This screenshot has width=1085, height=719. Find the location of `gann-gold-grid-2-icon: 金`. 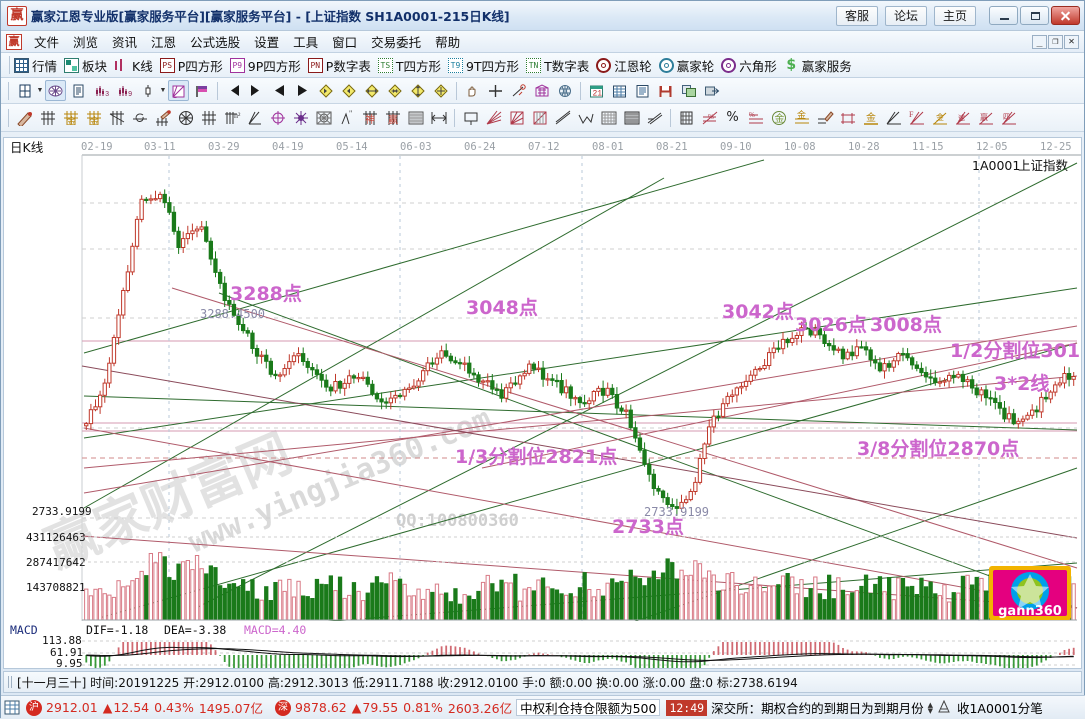

gann-gold-grid-2-icon: 金 is located at coordinates (93, 117).